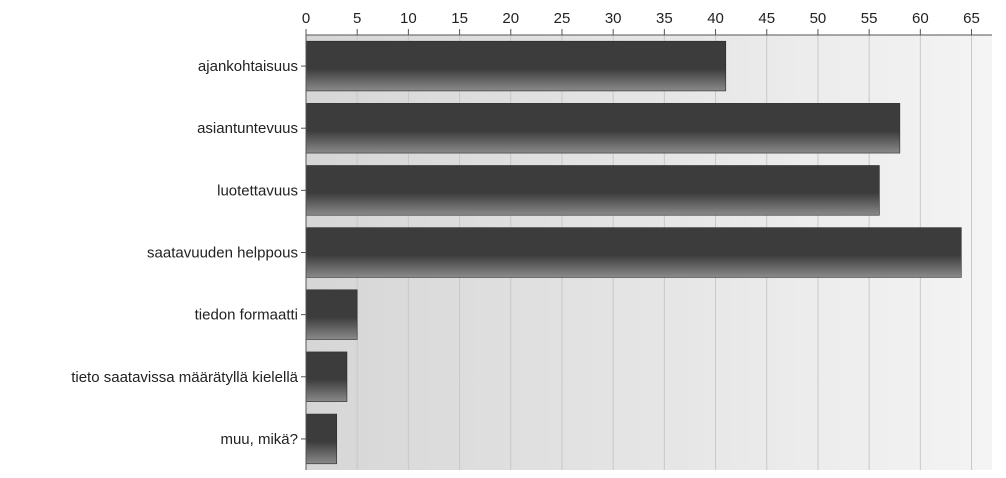 The width and height of the screenshot is (1006, 478). What do you see at coordinates (246, 315) in the screenshot?
I see `category-label: tiedon formaatti` at bounding box center [246, 315].